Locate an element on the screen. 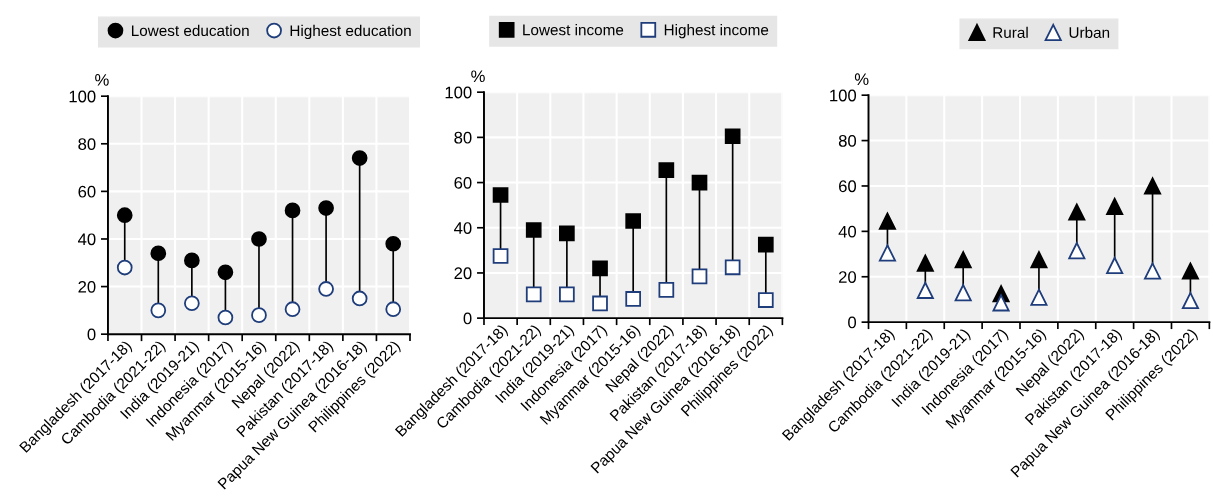 The height and width of the screenshot is (501, 1213). legend-label: Rural is located at coordinates (1010, 32).